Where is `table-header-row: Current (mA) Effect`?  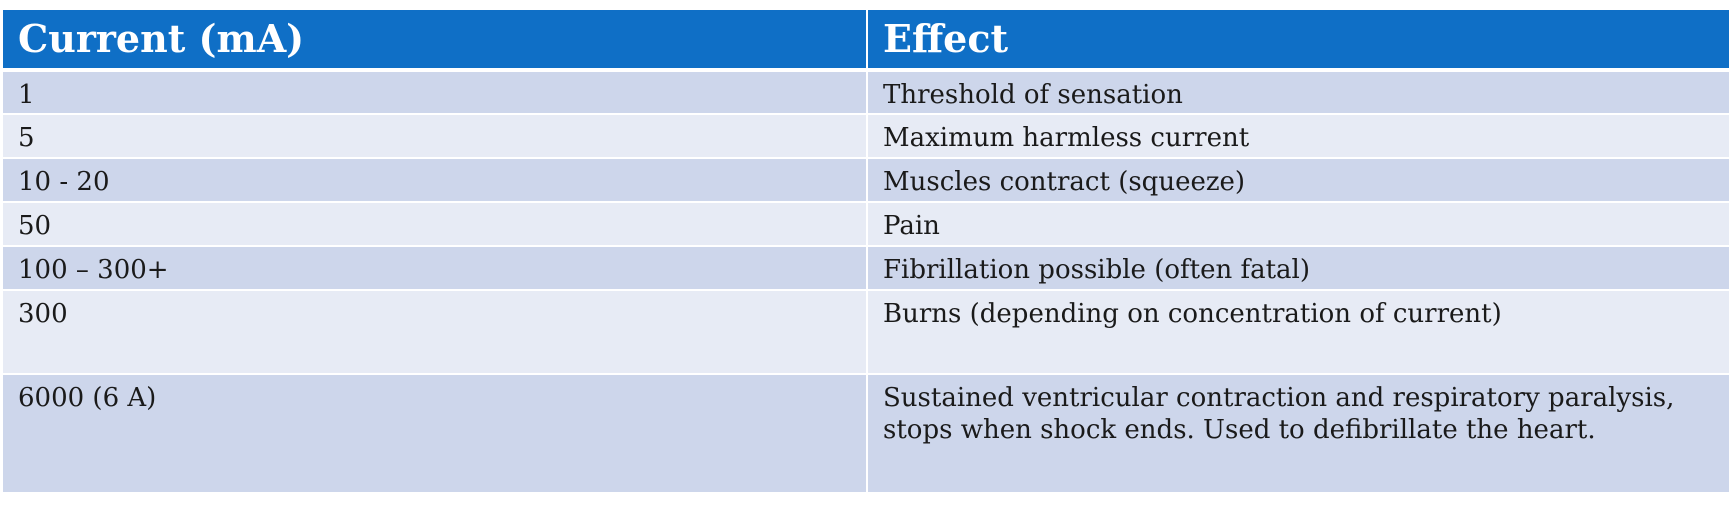 table-header-row: Current (mA) Effect is located at coordinates (866, 41).